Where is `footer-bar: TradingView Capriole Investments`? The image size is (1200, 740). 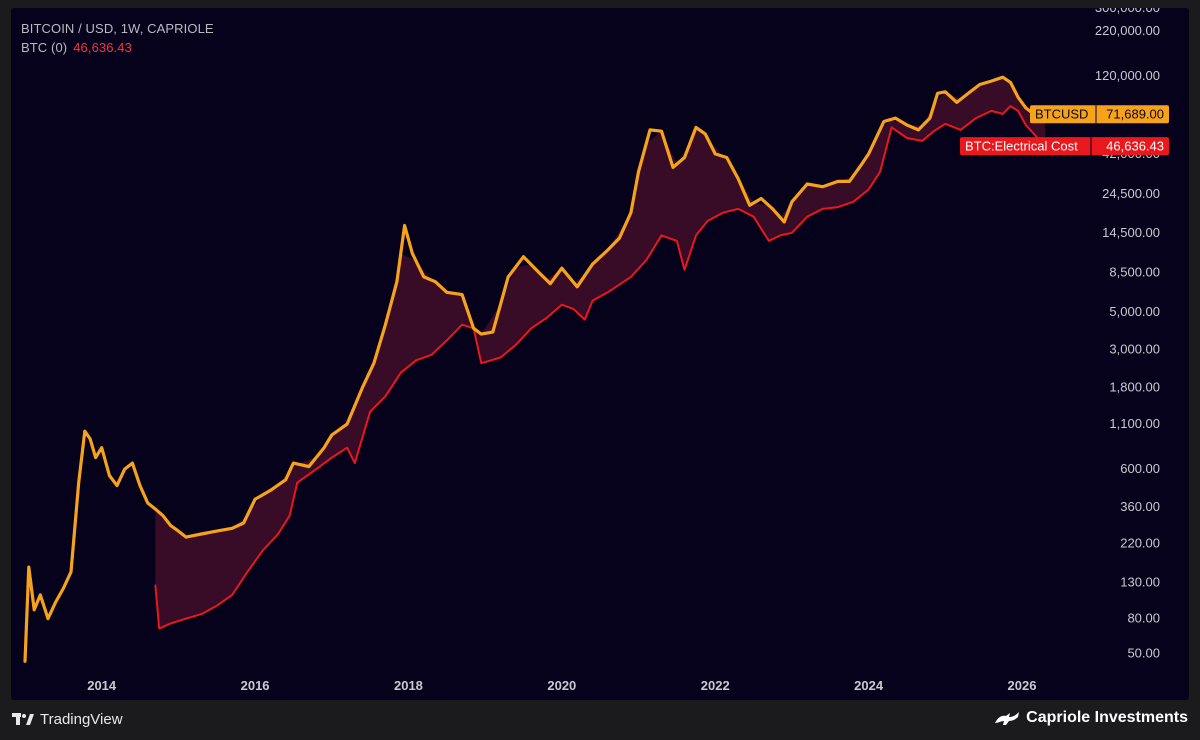 footer-bar: TradingView Capriole Investments is located at coordinates (600, 720).